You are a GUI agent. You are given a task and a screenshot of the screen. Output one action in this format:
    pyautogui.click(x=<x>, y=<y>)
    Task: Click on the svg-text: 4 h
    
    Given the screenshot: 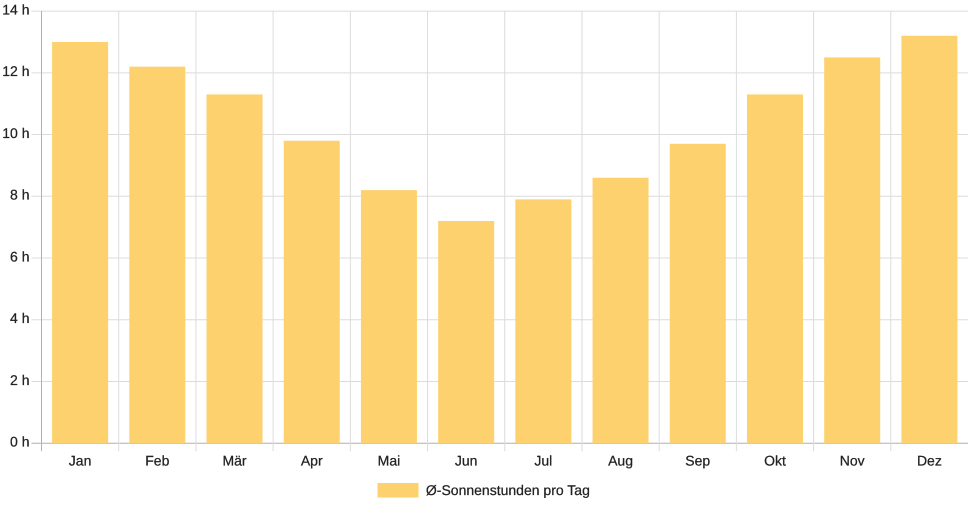 What is the action you would take?
    pyautogui.click(x=19, y=318)
    